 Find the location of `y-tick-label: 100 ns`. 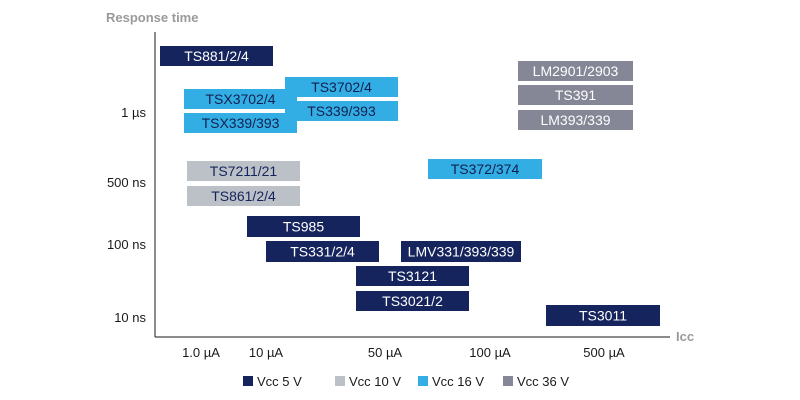

y-tick-label: 100 ns is located at coordinates (127, 244).